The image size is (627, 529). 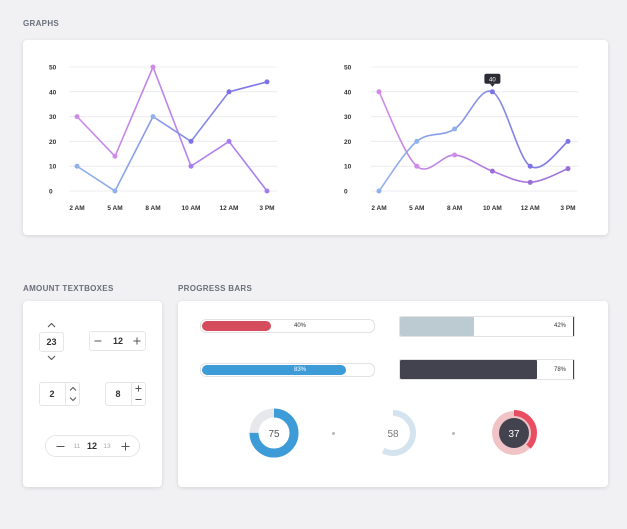 I want to click on side-stepper, so click(x=59, y=394).